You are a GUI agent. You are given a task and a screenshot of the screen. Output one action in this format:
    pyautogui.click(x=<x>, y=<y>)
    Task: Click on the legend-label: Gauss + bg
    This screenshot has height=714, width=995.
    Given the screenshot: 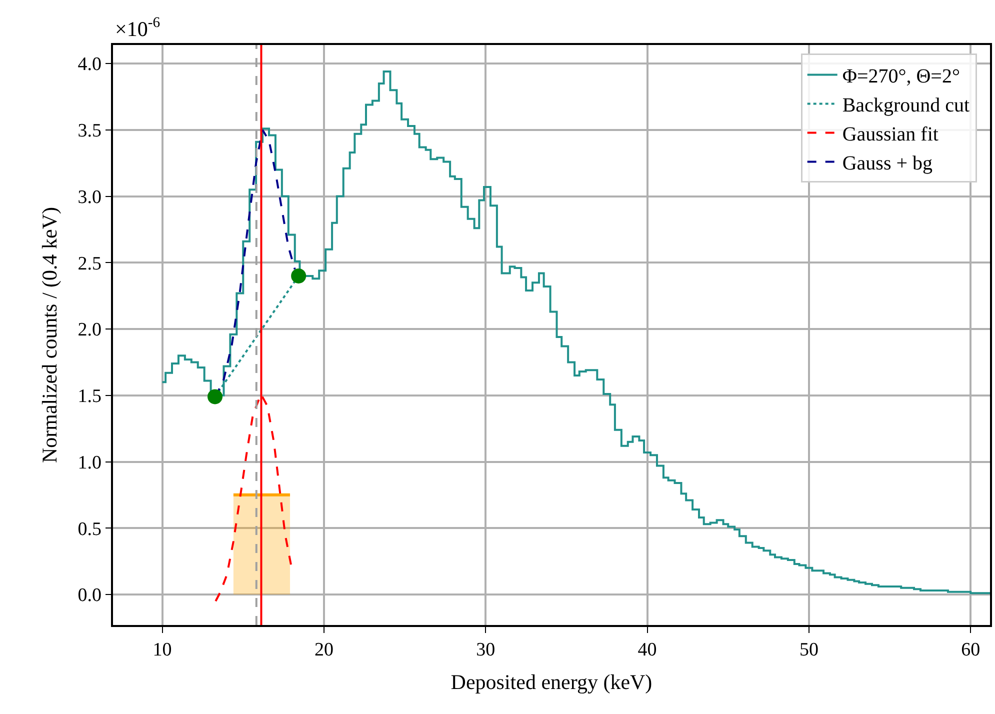 What is the action you would take?
    pyautogui.click(x=887, y=163)
    